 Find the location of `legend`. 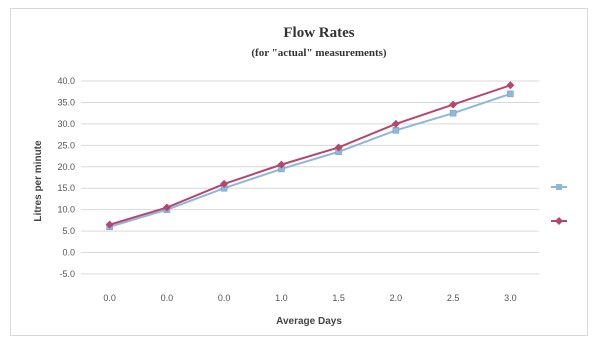

legend is located at coordinates (559, 204).